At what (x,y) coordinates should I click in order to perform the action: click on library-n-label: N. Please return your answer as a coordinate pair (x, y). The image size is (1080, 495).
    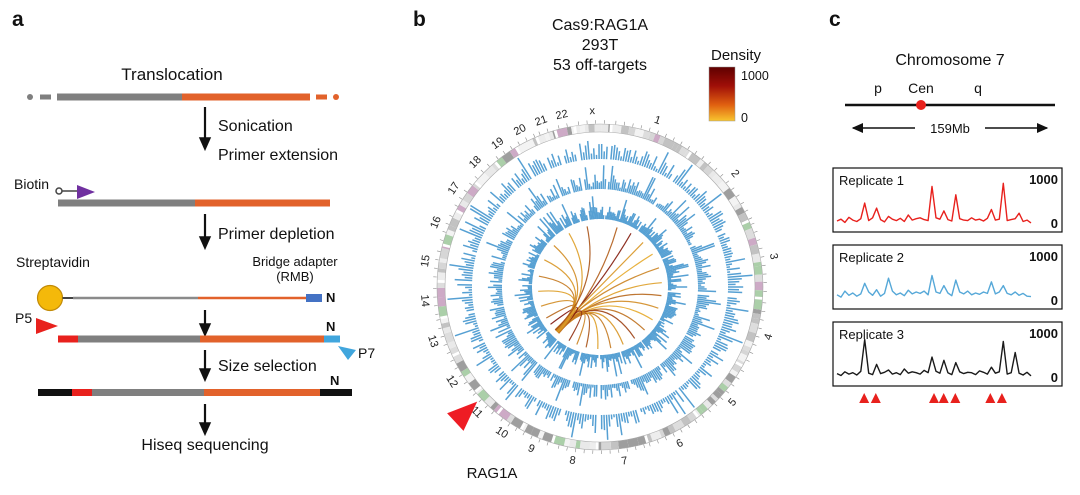
    Looking at the image, I should click on (334, 380).